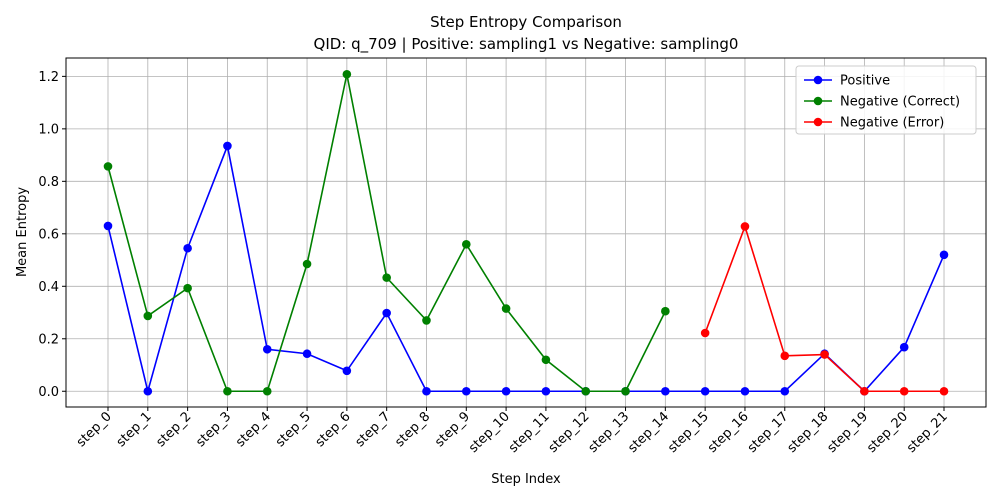  Describe the element at coordinates (94, 429) in the screenshot. I see `x-tick-label: step_0` at that location.